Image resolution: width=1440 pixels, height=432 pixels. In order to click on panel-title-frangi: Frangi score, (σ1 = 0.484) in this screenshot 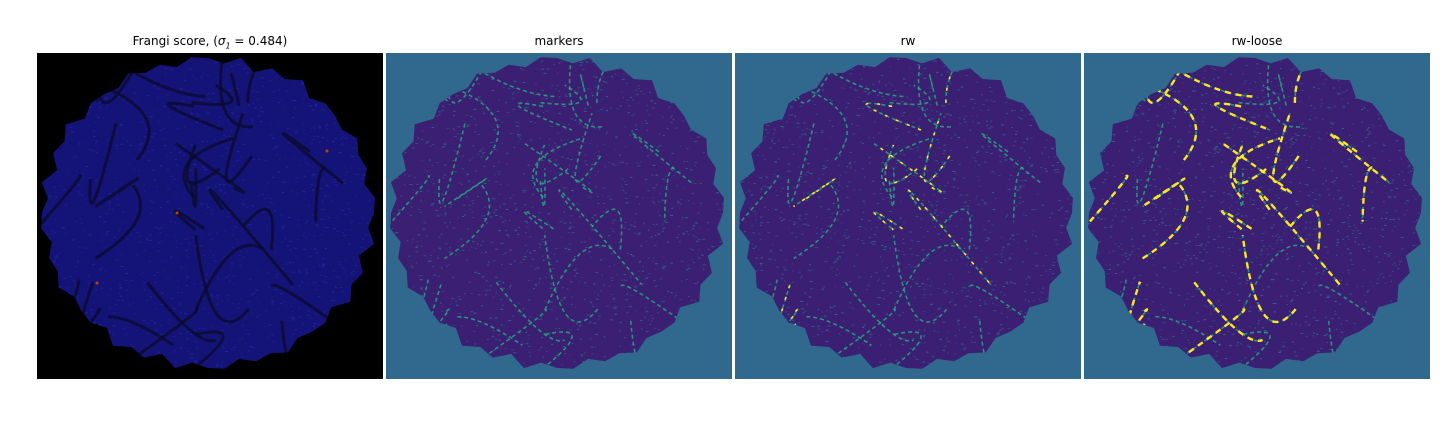, I will do `click(210, 42)`.